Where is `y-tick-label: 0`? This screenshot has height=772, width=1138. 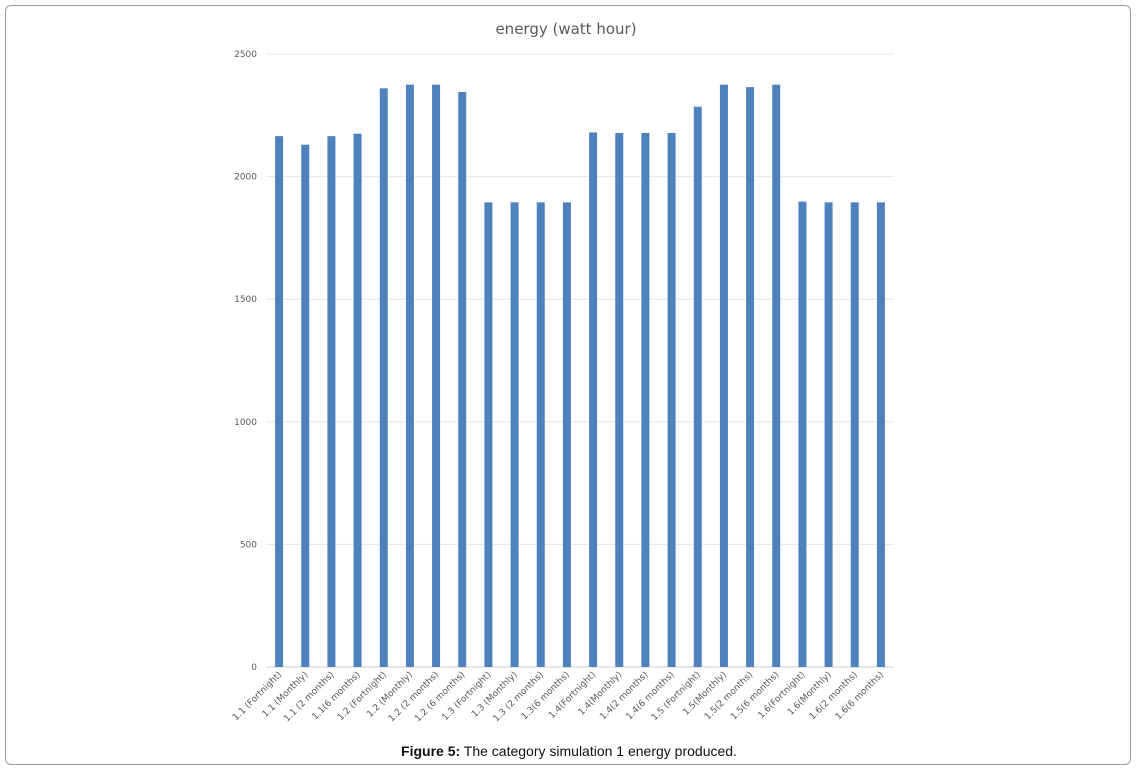
y-tick-label: 0 is located at coordinates (254, 668).